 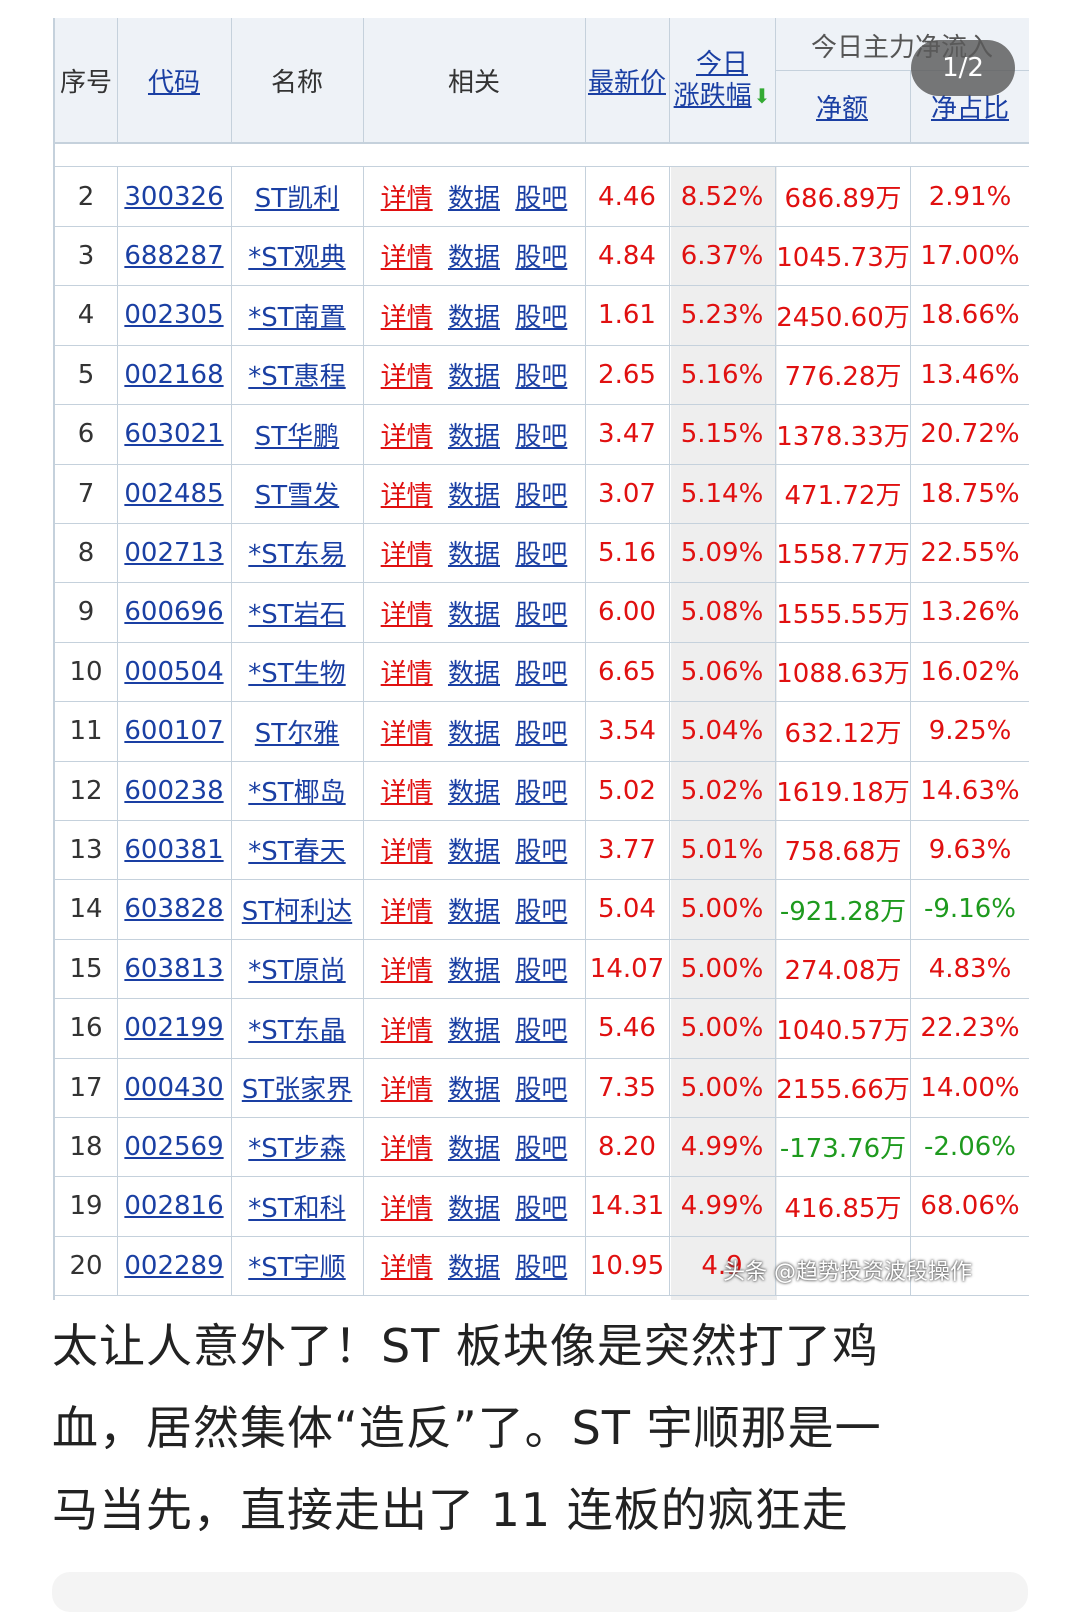 I want to click on stock-name-link: *ST宇顺, so click(x=297, y=1268).